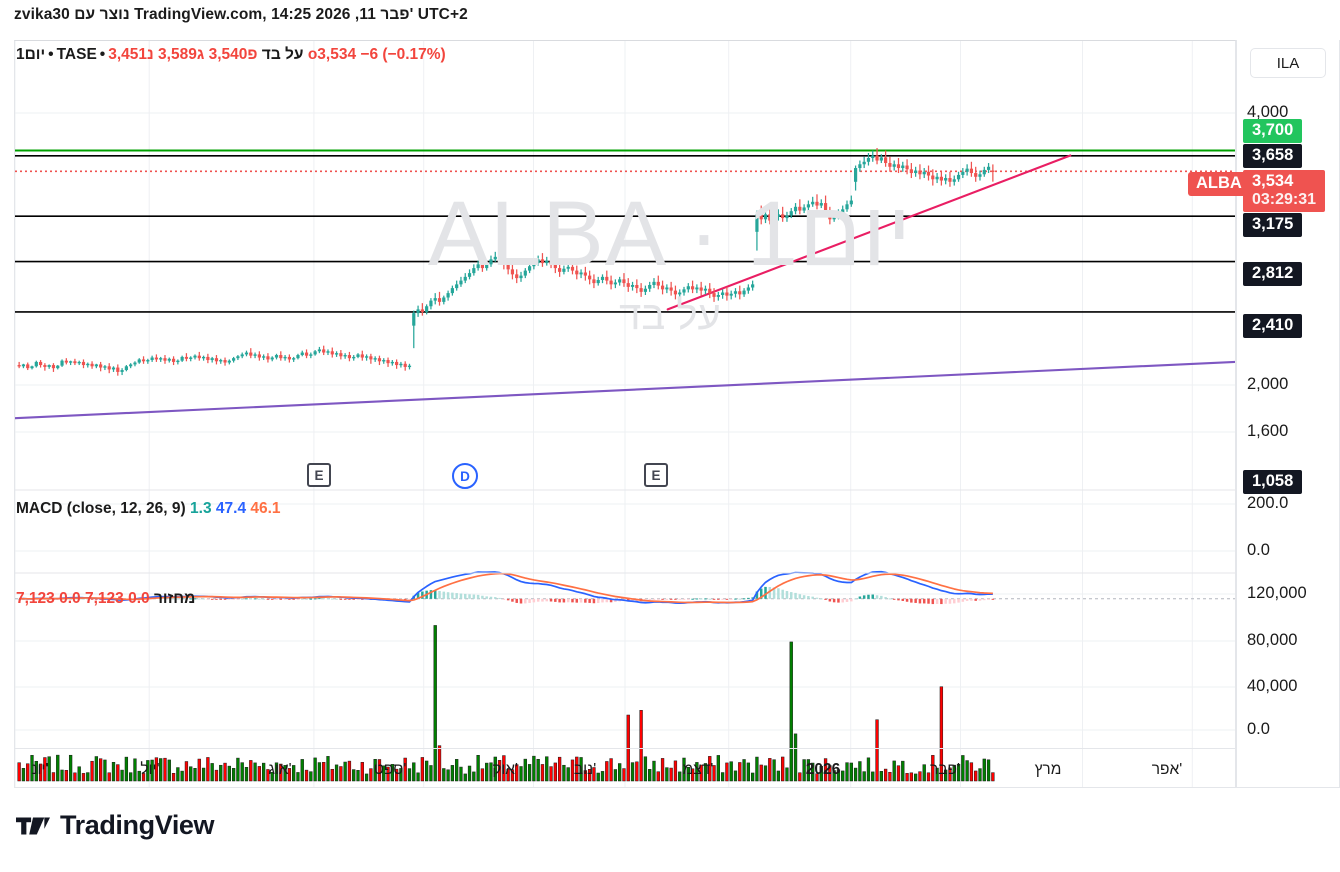 Image resolution: width=1340 pixels, height=872 pixels. I want to click on time-tick-label: מרץ, so click(1048, 769).